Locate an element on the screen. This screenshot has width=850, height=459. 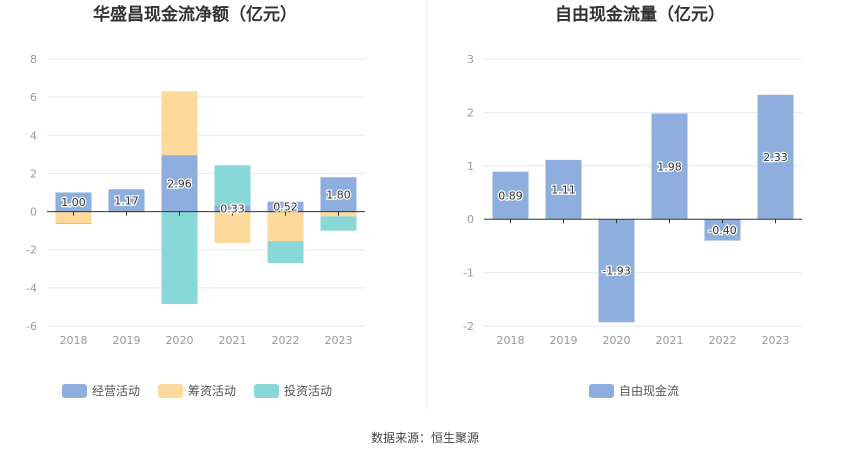
y-tick-label: 1 is located at coordinates (470, 166).